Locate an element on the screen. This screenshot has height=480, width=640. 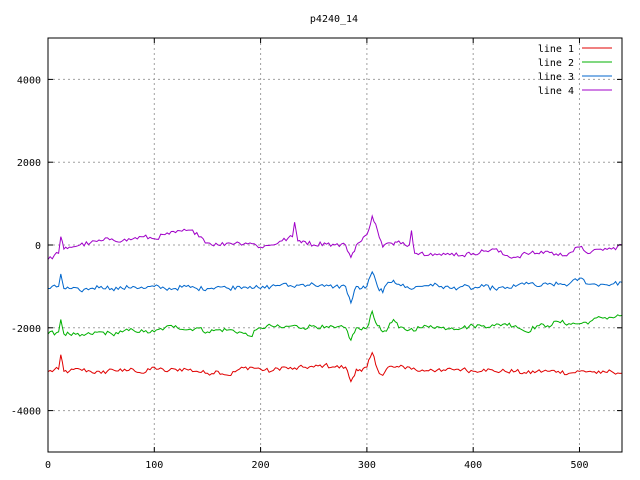
y-tick-label: -4000 is located at coordinates (26, 412).